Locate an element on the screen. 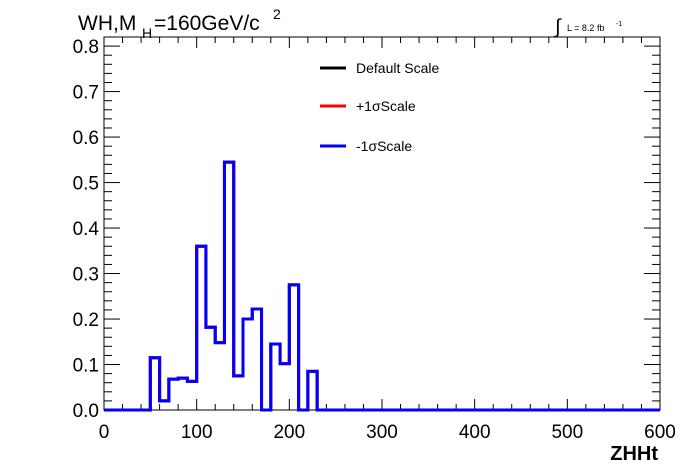 The height and width of the screenshot is (472, 696). y-tick-label: 0.2 is located at coordinates (86, 320).